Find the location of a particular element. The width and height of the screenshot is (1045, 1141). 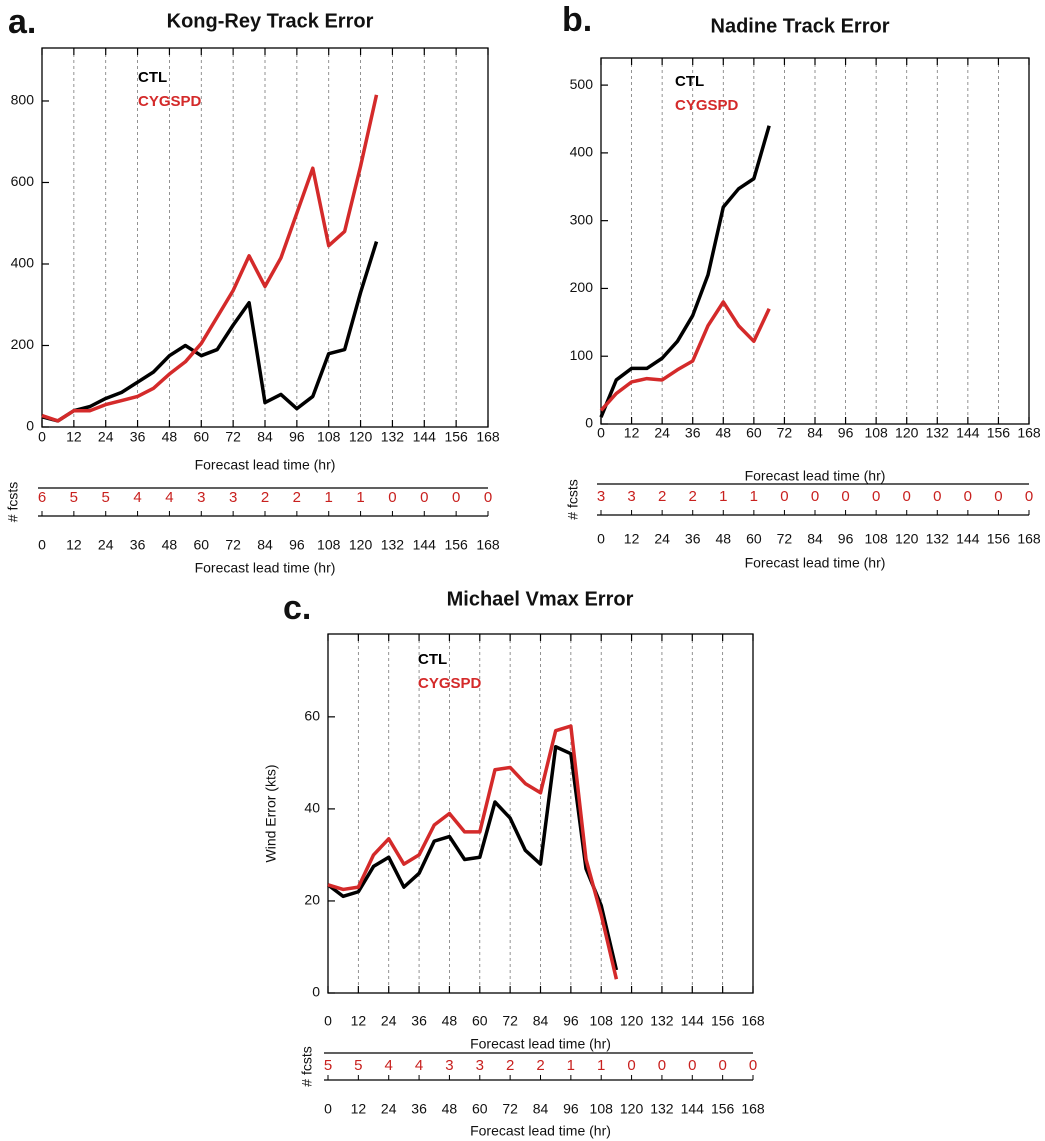

count-x-tick-label: 156 is located at coordinates (456, 545).